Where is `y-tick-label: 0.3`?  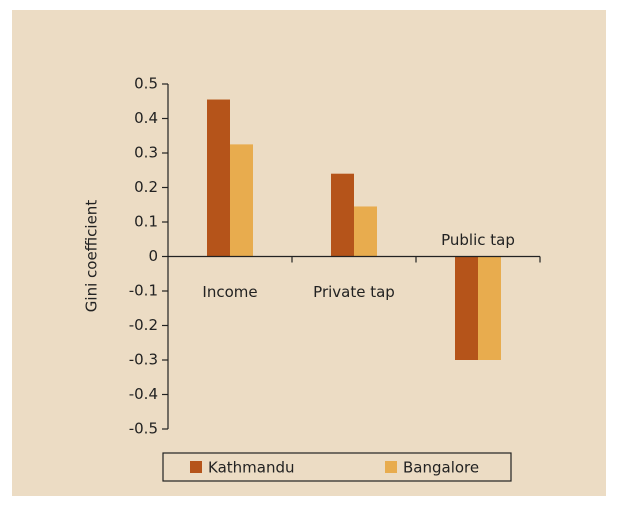 y-tick-label: 0.3 is located at coordinates (146, 153).